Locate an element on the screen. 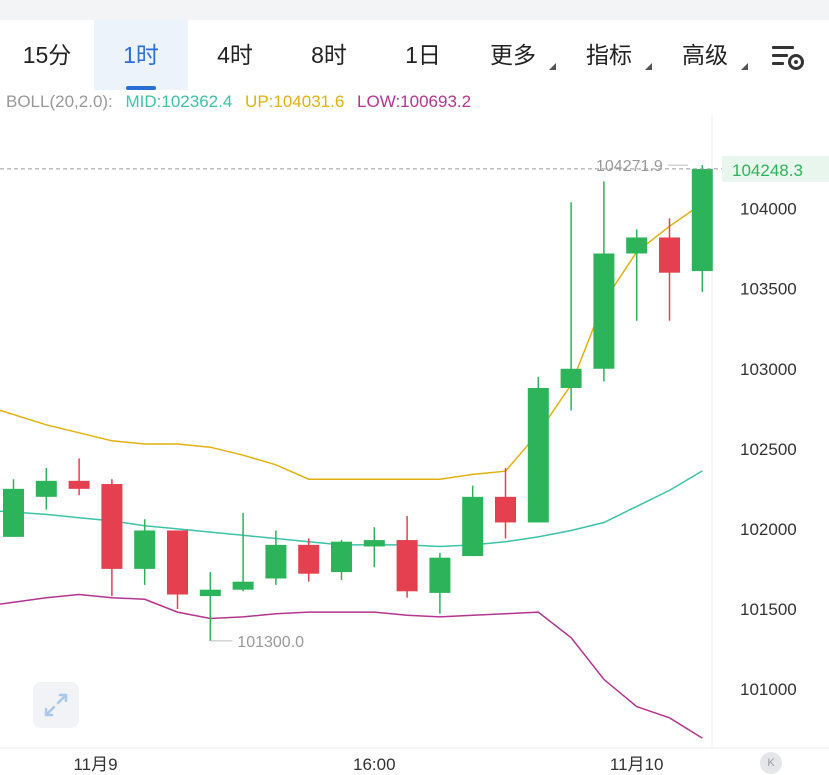 The width and height of the screenshot is (829, 775). boll-name: BOLL(20,2.0): is located at coordinates (59, 101).